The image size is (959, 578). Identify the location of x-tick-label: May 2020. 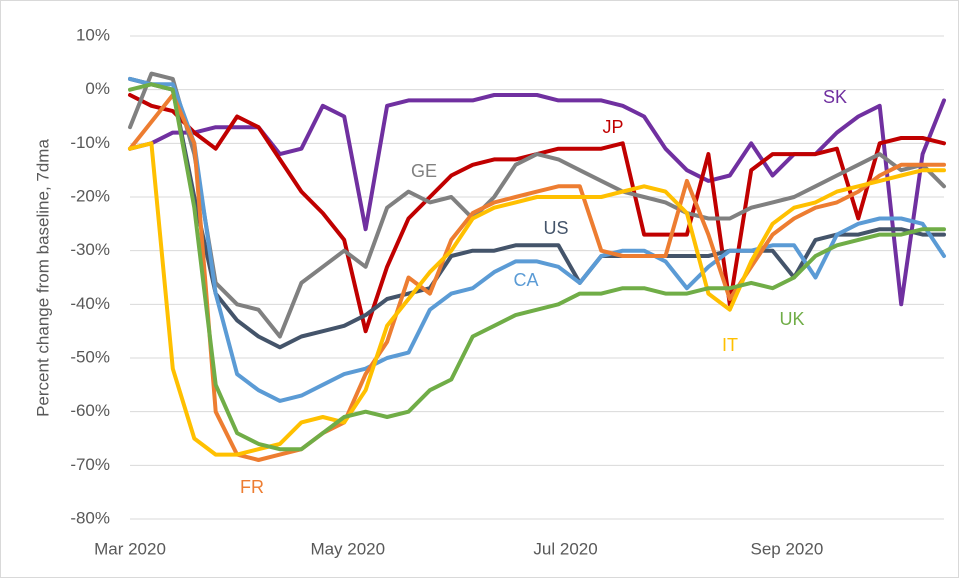
(347, 548).